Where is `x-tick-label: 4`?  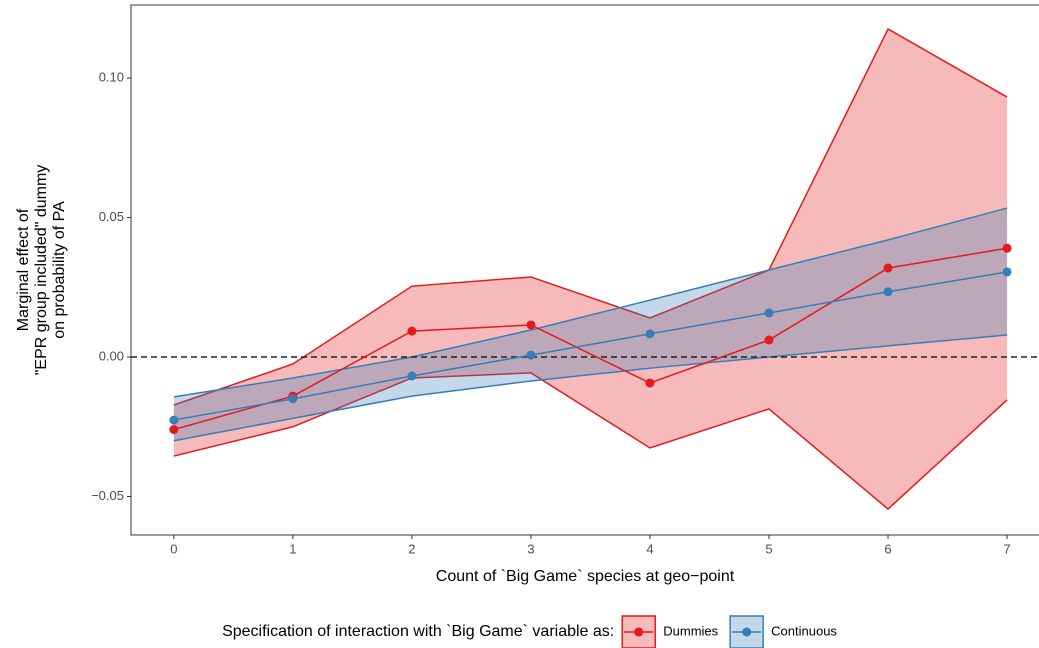
x-tick-label: 4 is located at coordinates (649, 548).